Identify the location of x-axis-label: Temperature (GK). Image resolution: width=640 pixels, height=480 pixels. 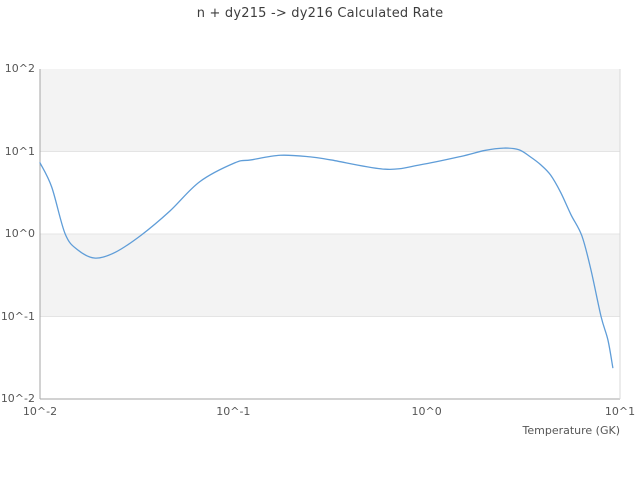
(571, 430).